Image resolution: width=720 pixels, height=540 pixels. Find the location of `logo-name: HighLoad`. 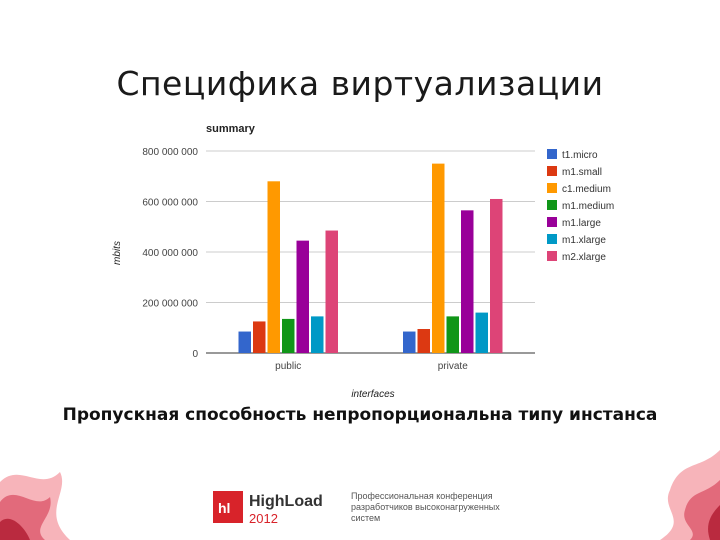

logo-name: HighLoad is located at coordinates (286, 501).